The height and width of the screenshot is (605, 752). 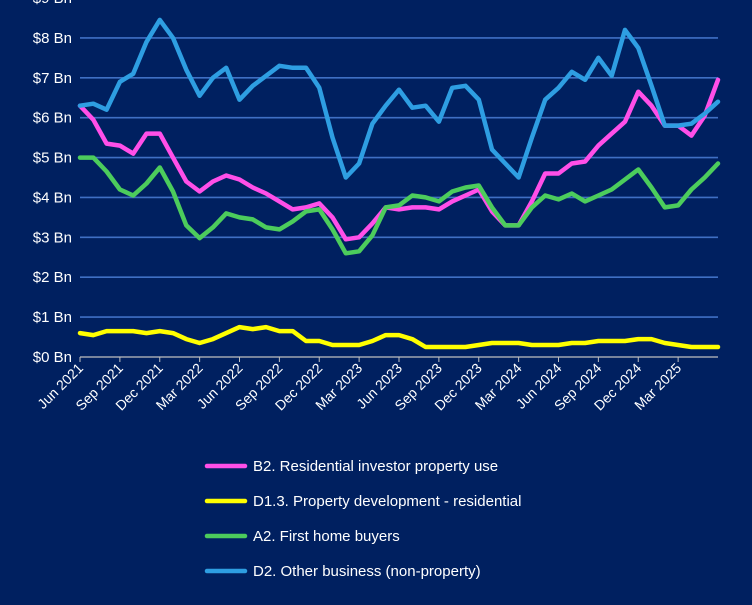 What do you see at coordinates (52, 317) in the screenshot?
I see `y-tick-label: $1 Bn` at bounding box center [52, 317].